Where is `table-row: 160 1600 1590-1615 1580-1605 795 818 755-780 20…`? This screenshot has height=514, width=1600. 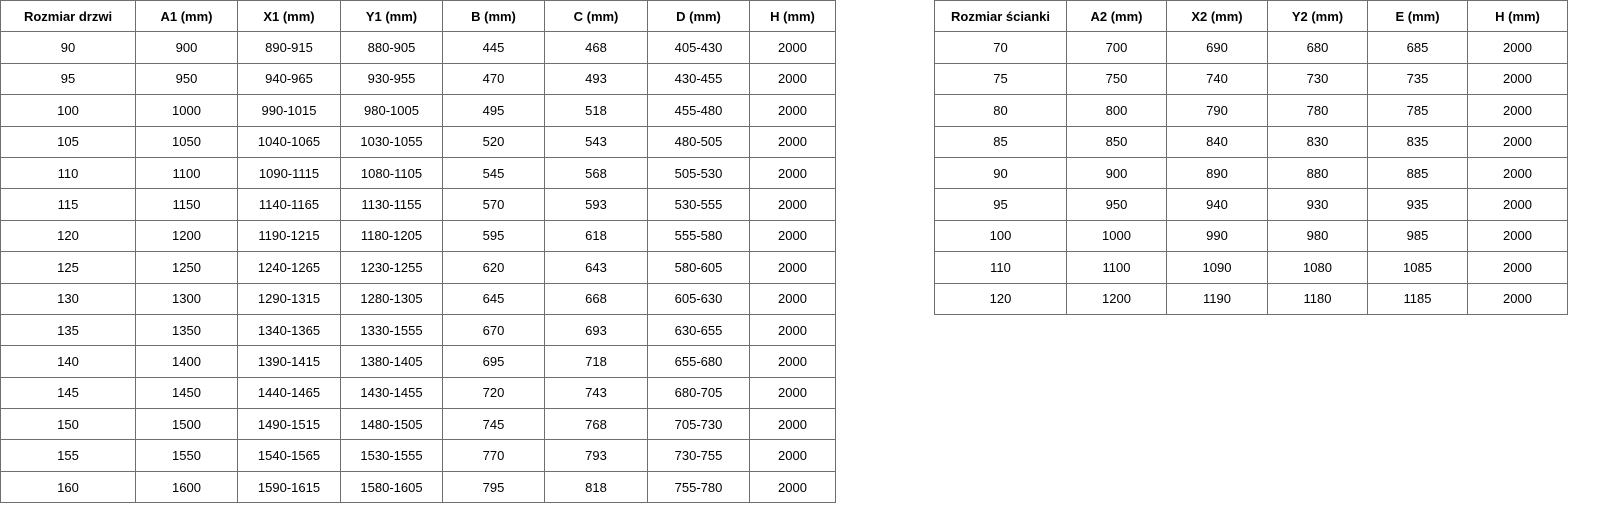
table-row: 160 1600 1590-1615 1580-1605 795 818 755-780 20… is located at coordinates (418, 487).